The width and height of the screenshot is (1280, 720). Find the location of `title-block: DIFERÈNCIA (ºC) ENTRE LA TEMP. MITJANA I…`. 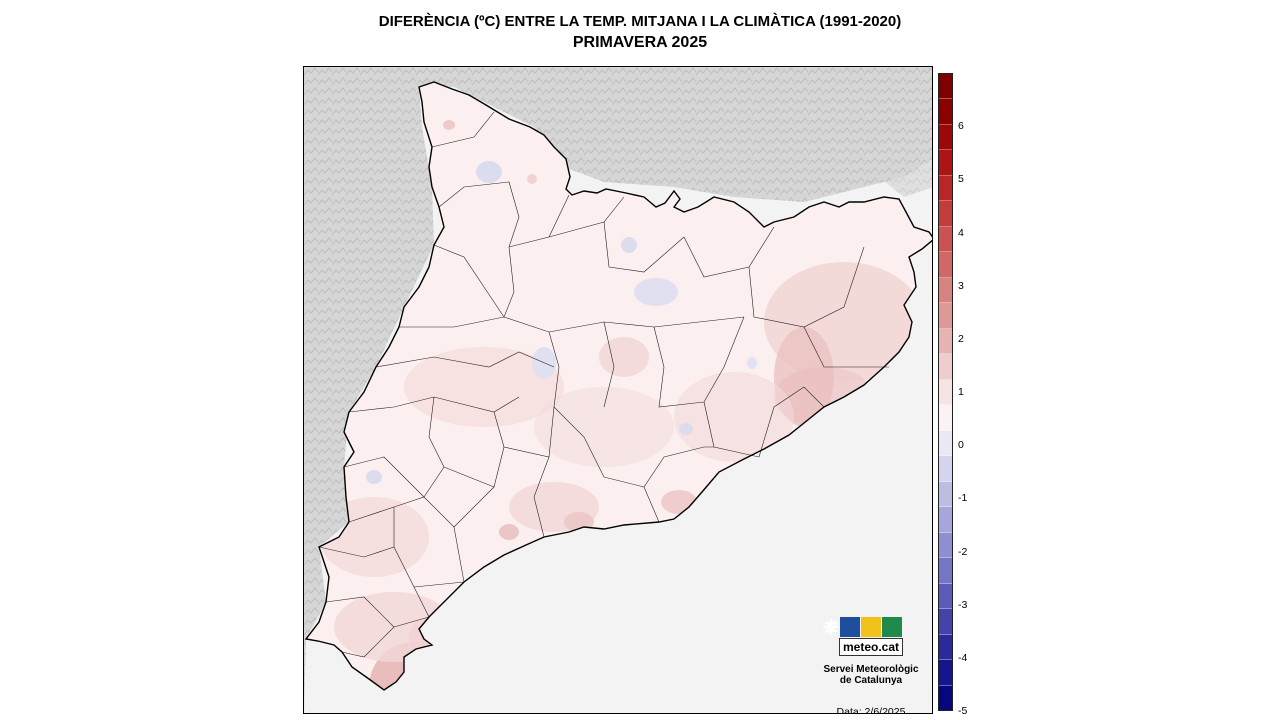

title-block: DIFERÈNCIA (ºC) ENTRE LA TEMP. MITJANA I… is located at coordinates (640, 33).